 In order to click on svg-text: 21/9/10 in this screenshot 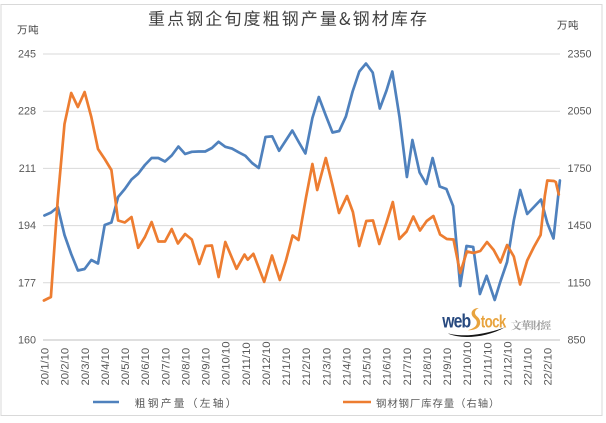, I will do `click(448, 367)`.